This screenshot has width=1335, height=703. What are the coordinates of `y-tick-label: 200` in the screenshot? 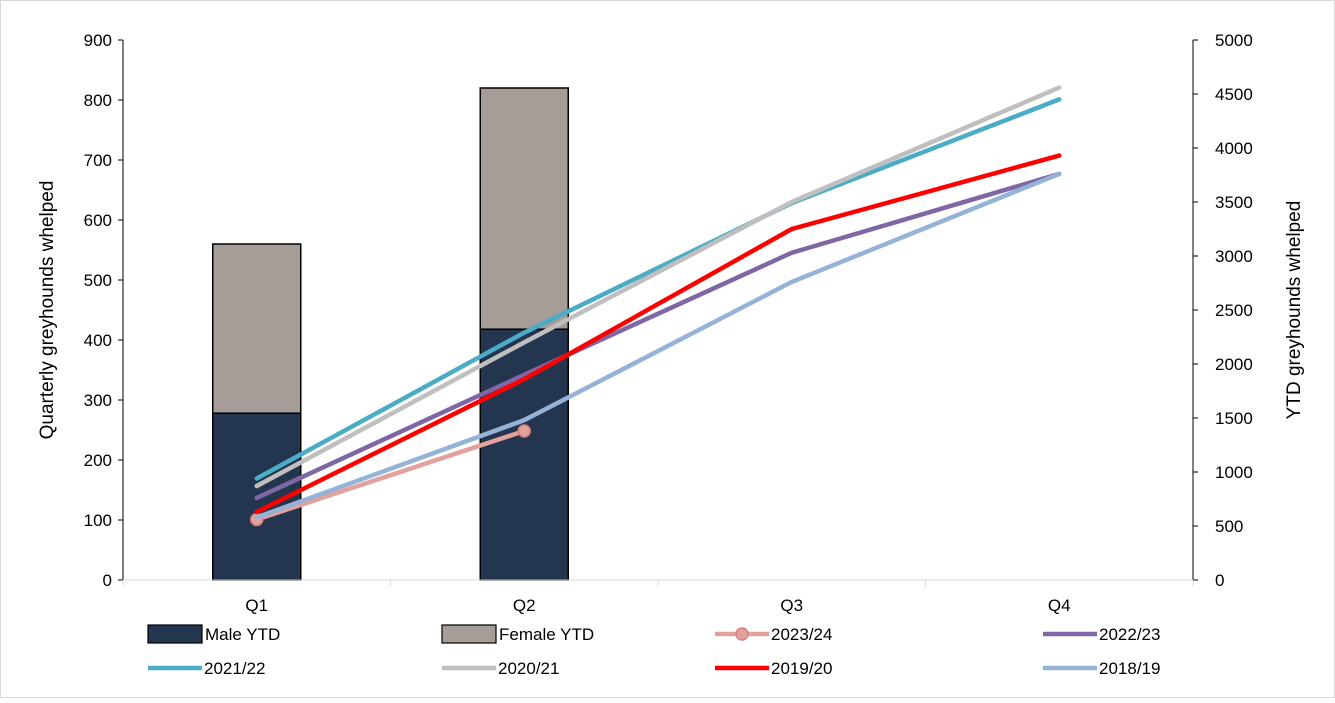 It's located at (98, 460).